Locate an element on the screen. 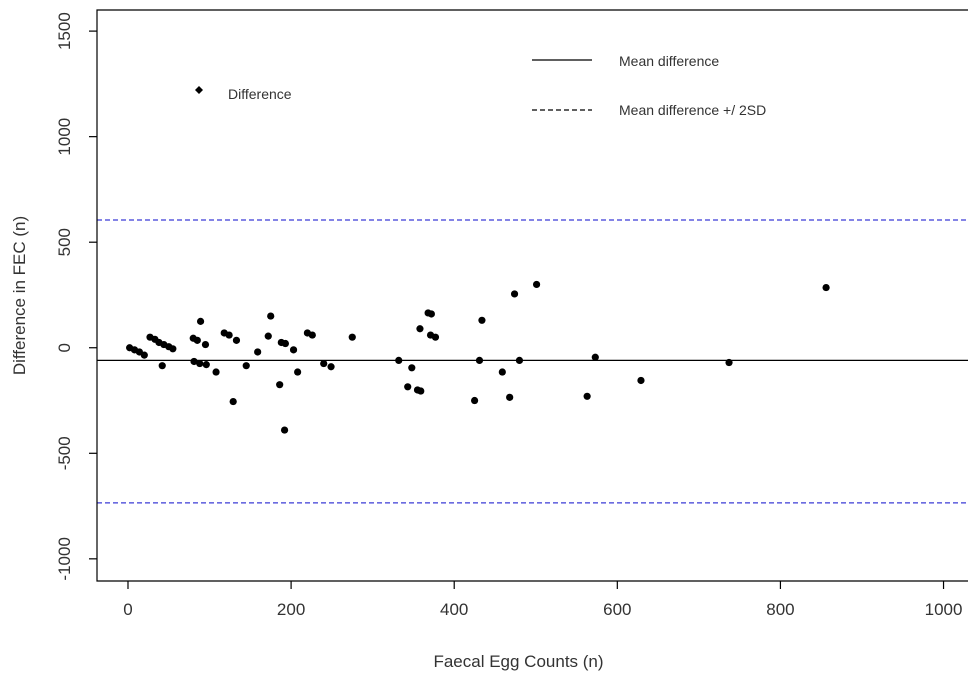 This screenshot has height=678, width=968. x-tick-label: 1000 is located at coordinates (944, 609).